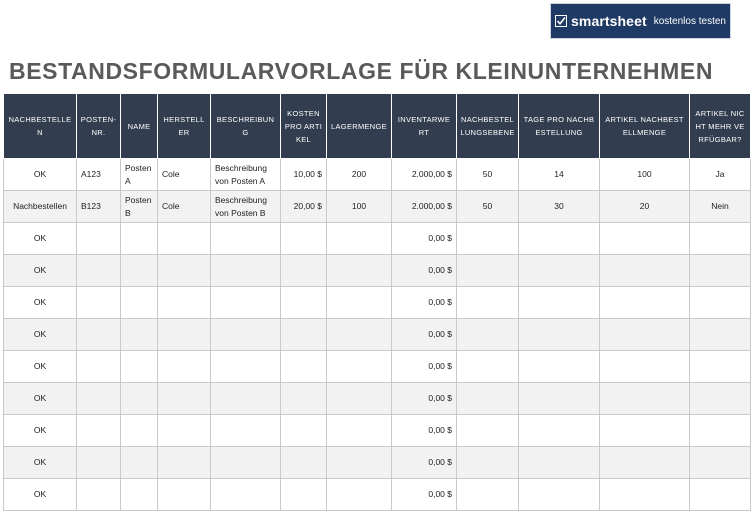 This screenshot has height=513, width=754. I want to click on reorder-cell: Nachbestellen, so click(40, 206).